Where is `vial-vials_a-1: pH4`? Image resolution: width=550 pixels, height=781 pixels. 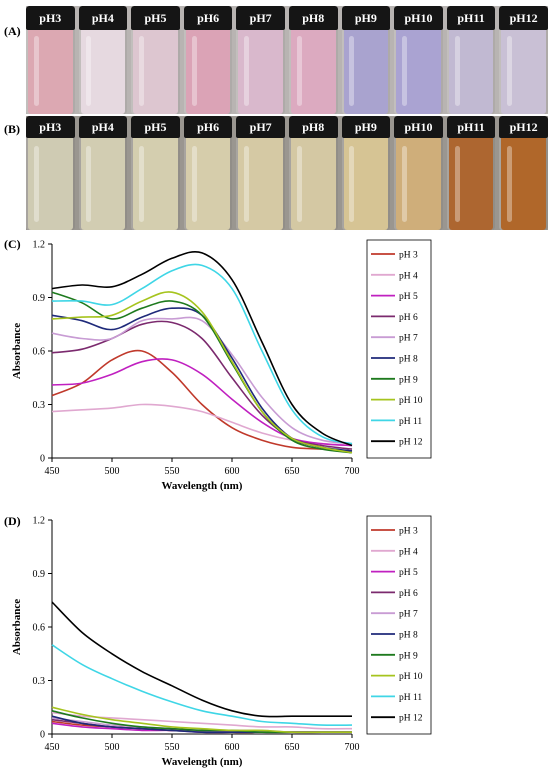
vial-vials_a-1: pH4 is located at coordinates (103, 60).